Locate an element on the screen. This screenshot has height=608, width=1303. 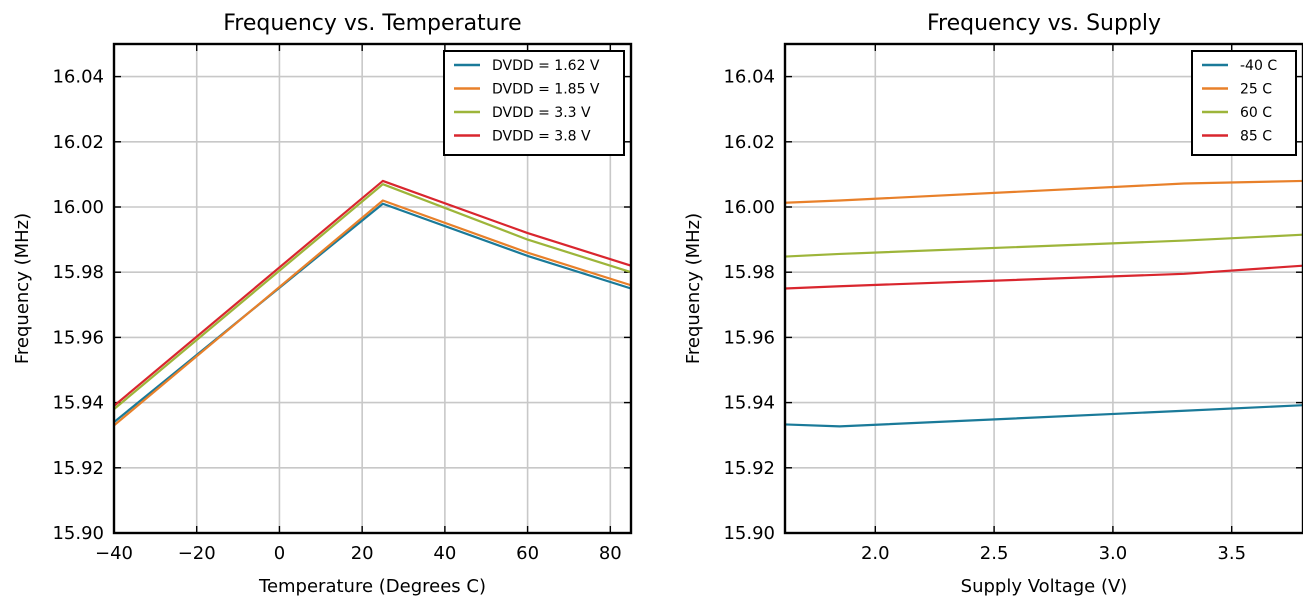
x-tick-label: 20 is located at coordinates (362, 553).